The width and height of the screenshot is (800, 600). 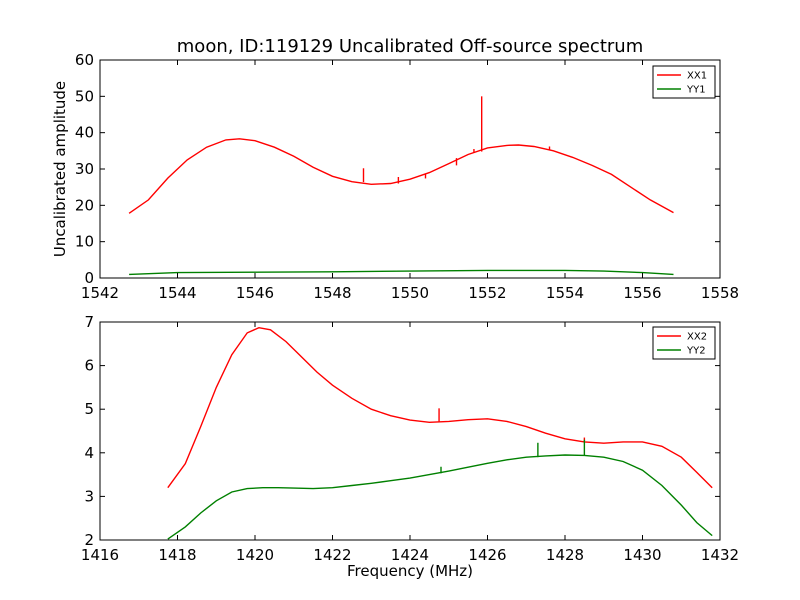 What do you see at coordinates (255, 555) in the screenshot?
I see `x-tick-label: 1420` at bounding box center [255, 555].